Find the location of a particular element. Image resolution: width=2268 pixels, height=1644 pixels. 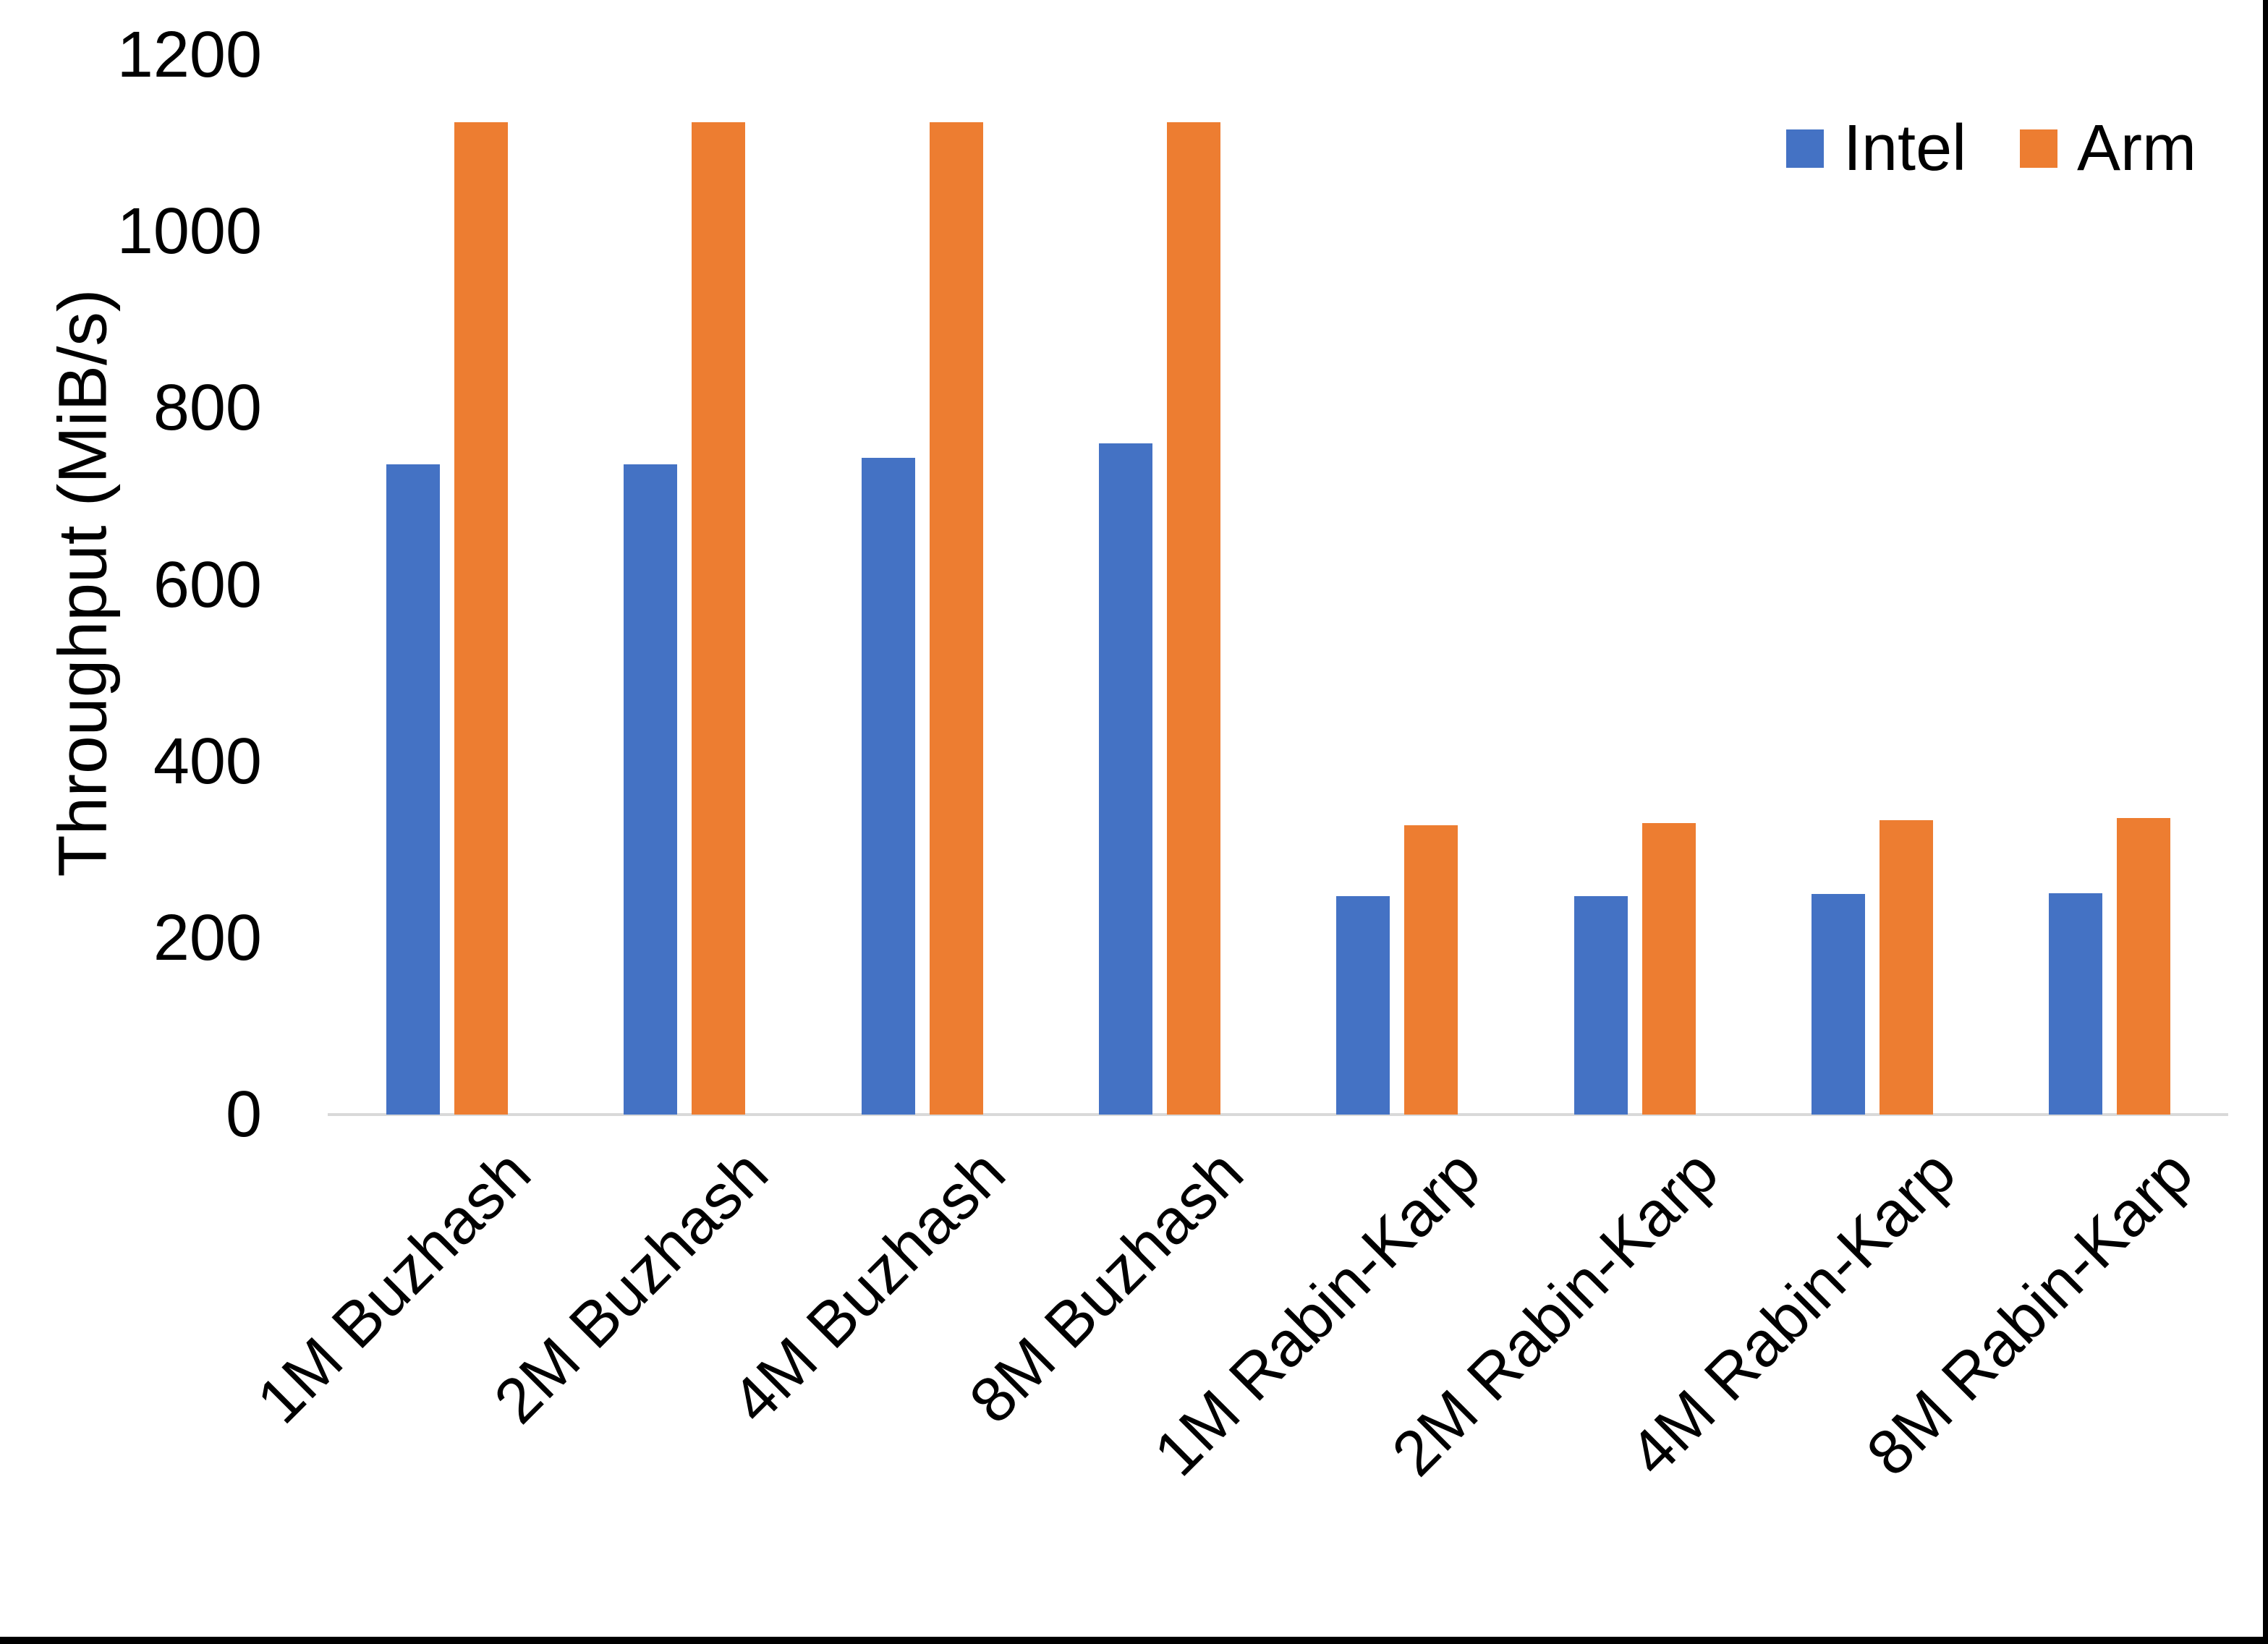

legend-swatch-arm is located at coordinates (2038, 148).